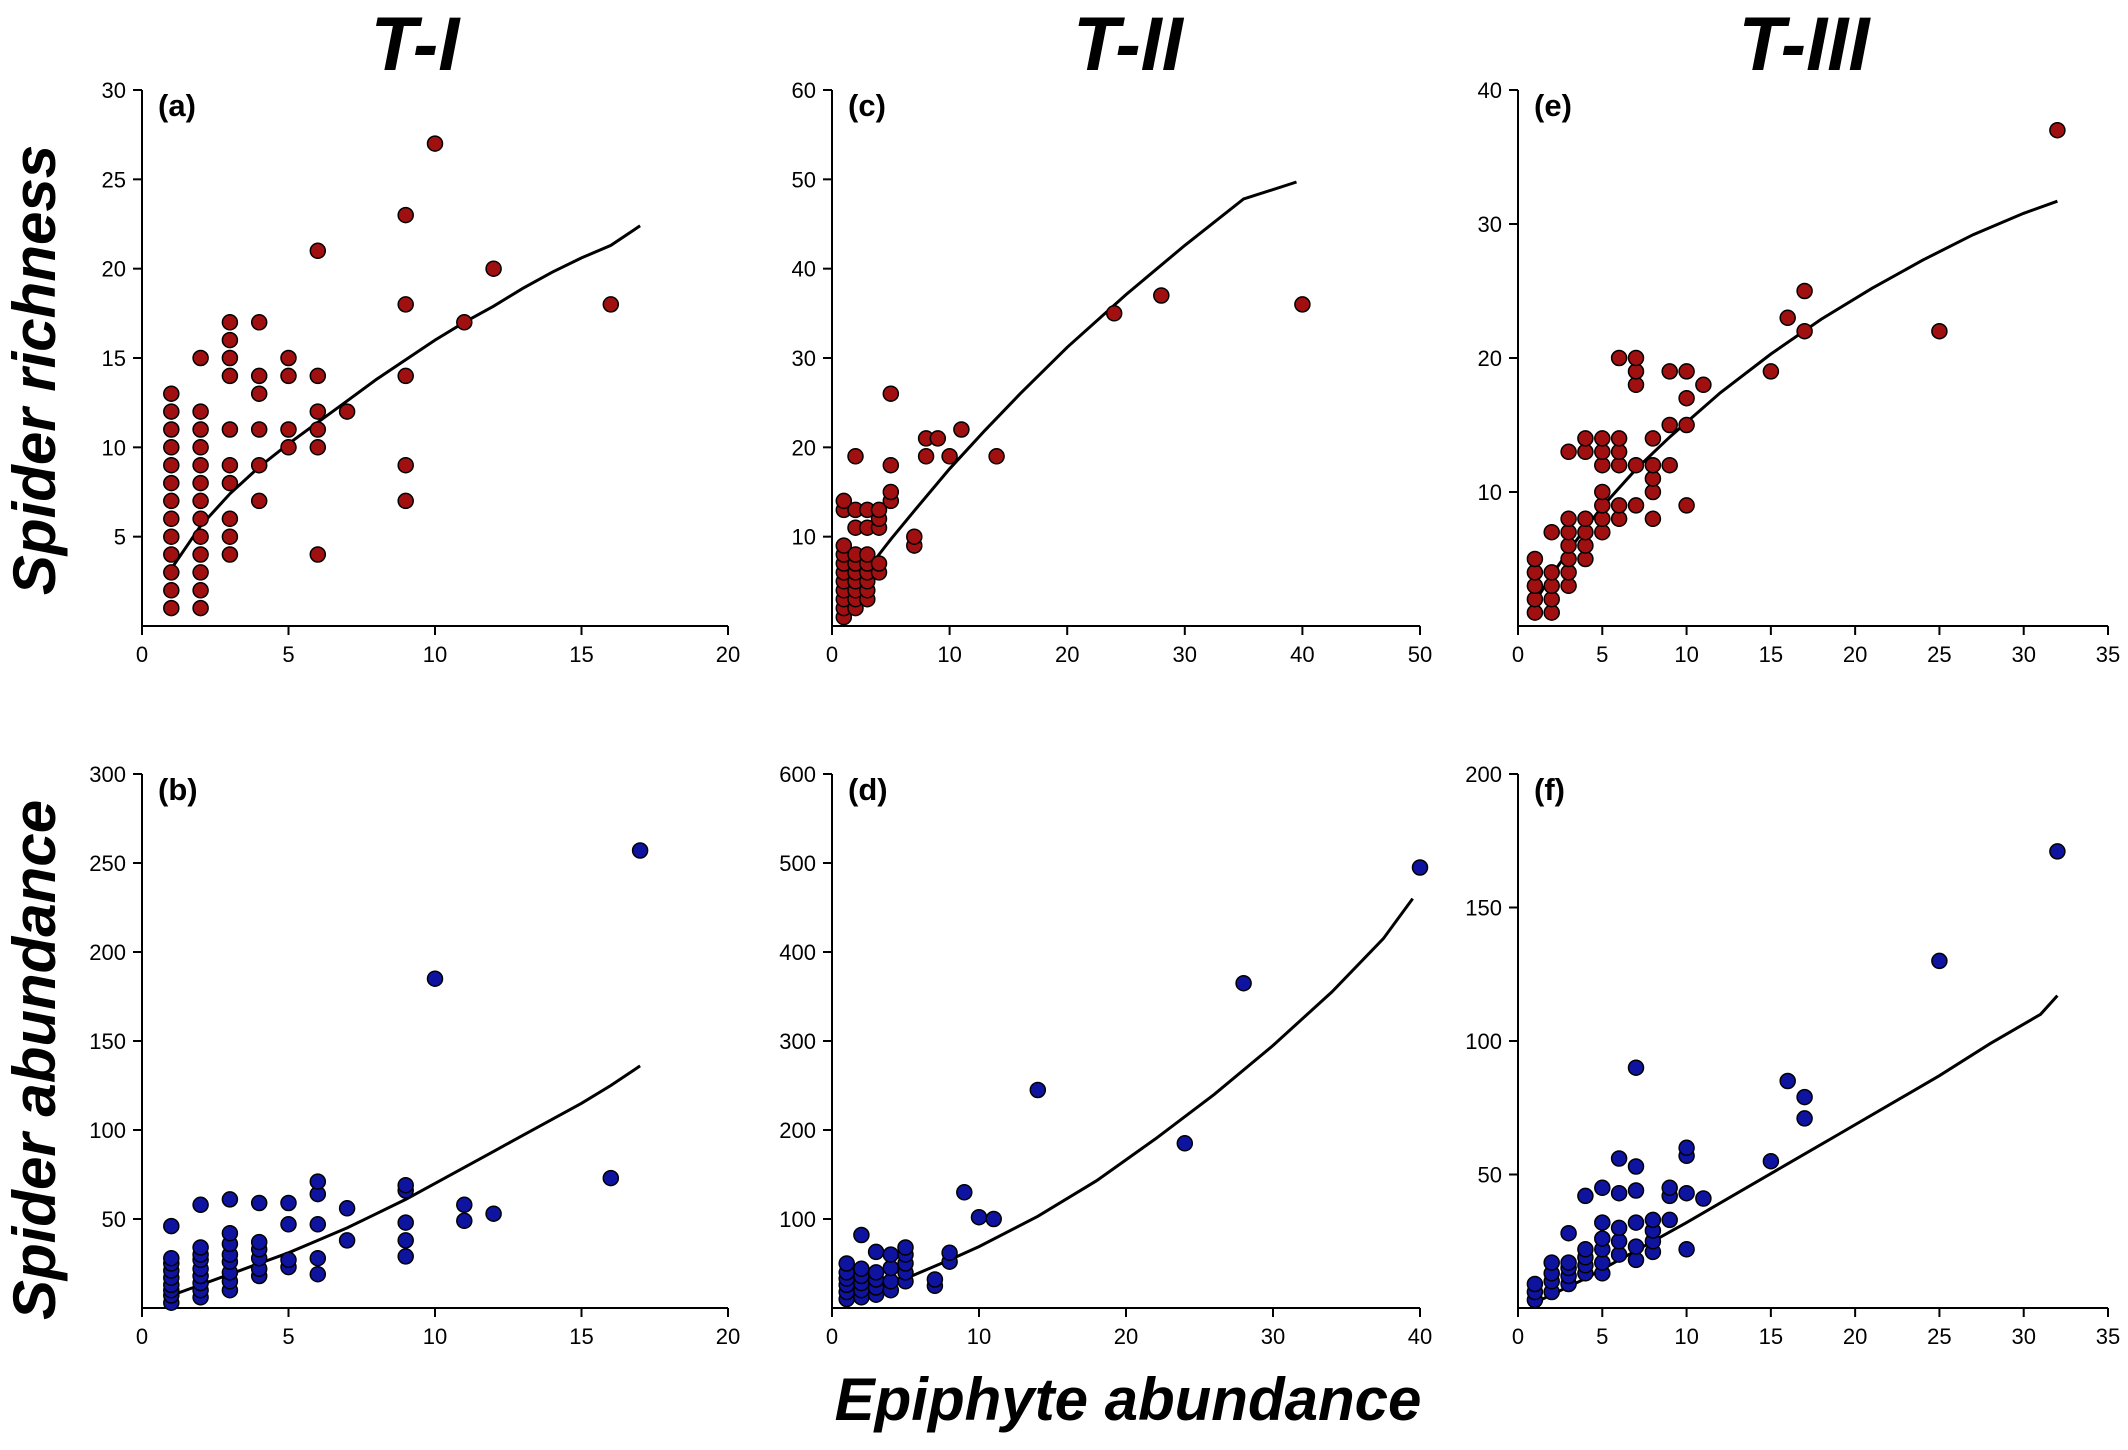  Describe the element at coordinates (1549, 789) in the screenshot. I see `panel-label-f: (f)` at that location.